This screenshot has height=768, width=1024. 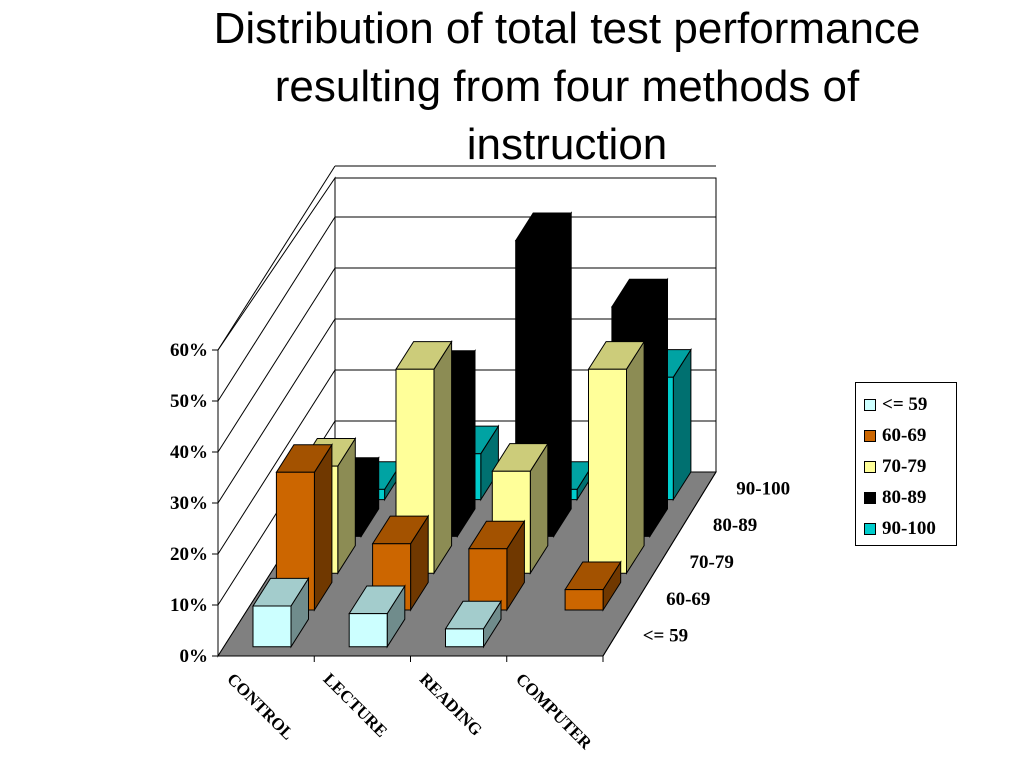 I want to click on bar-computer-1-front, so click(x=584, y=600).